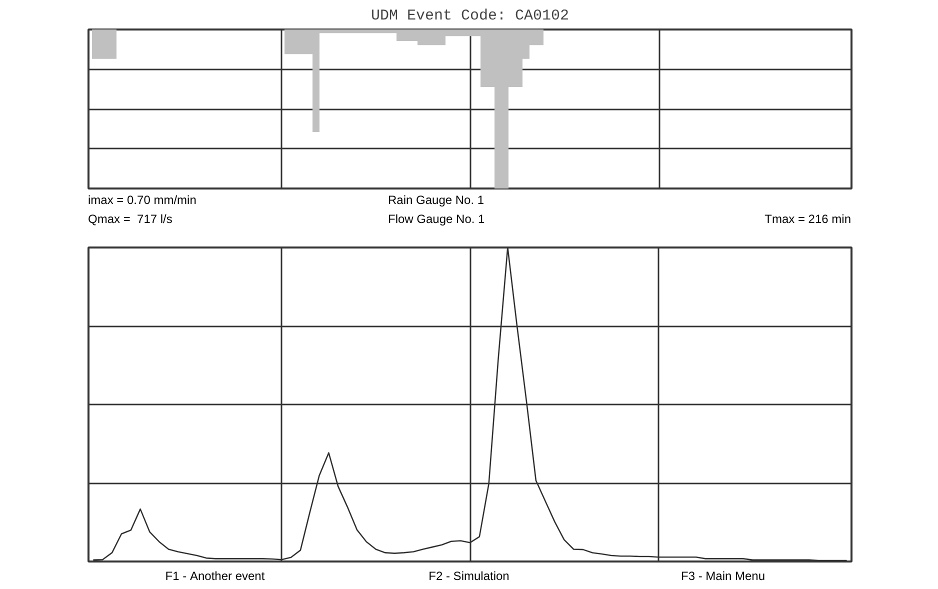 The height and width of the screenshot is (589, 938). Describe the element at coordinates (723, 576) in the screenshot. I see `text: F3 - Main Menu` at that location.